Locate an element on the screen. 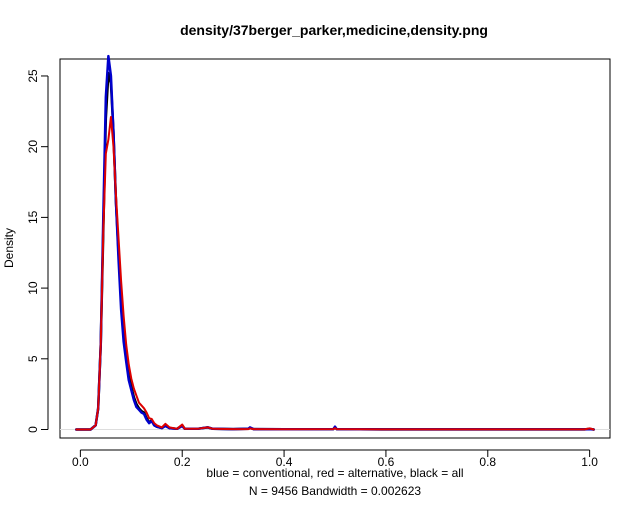 This screenshot has width=640, height=512. x-tick-label: 0.2 is located at coordinates (182, 462).